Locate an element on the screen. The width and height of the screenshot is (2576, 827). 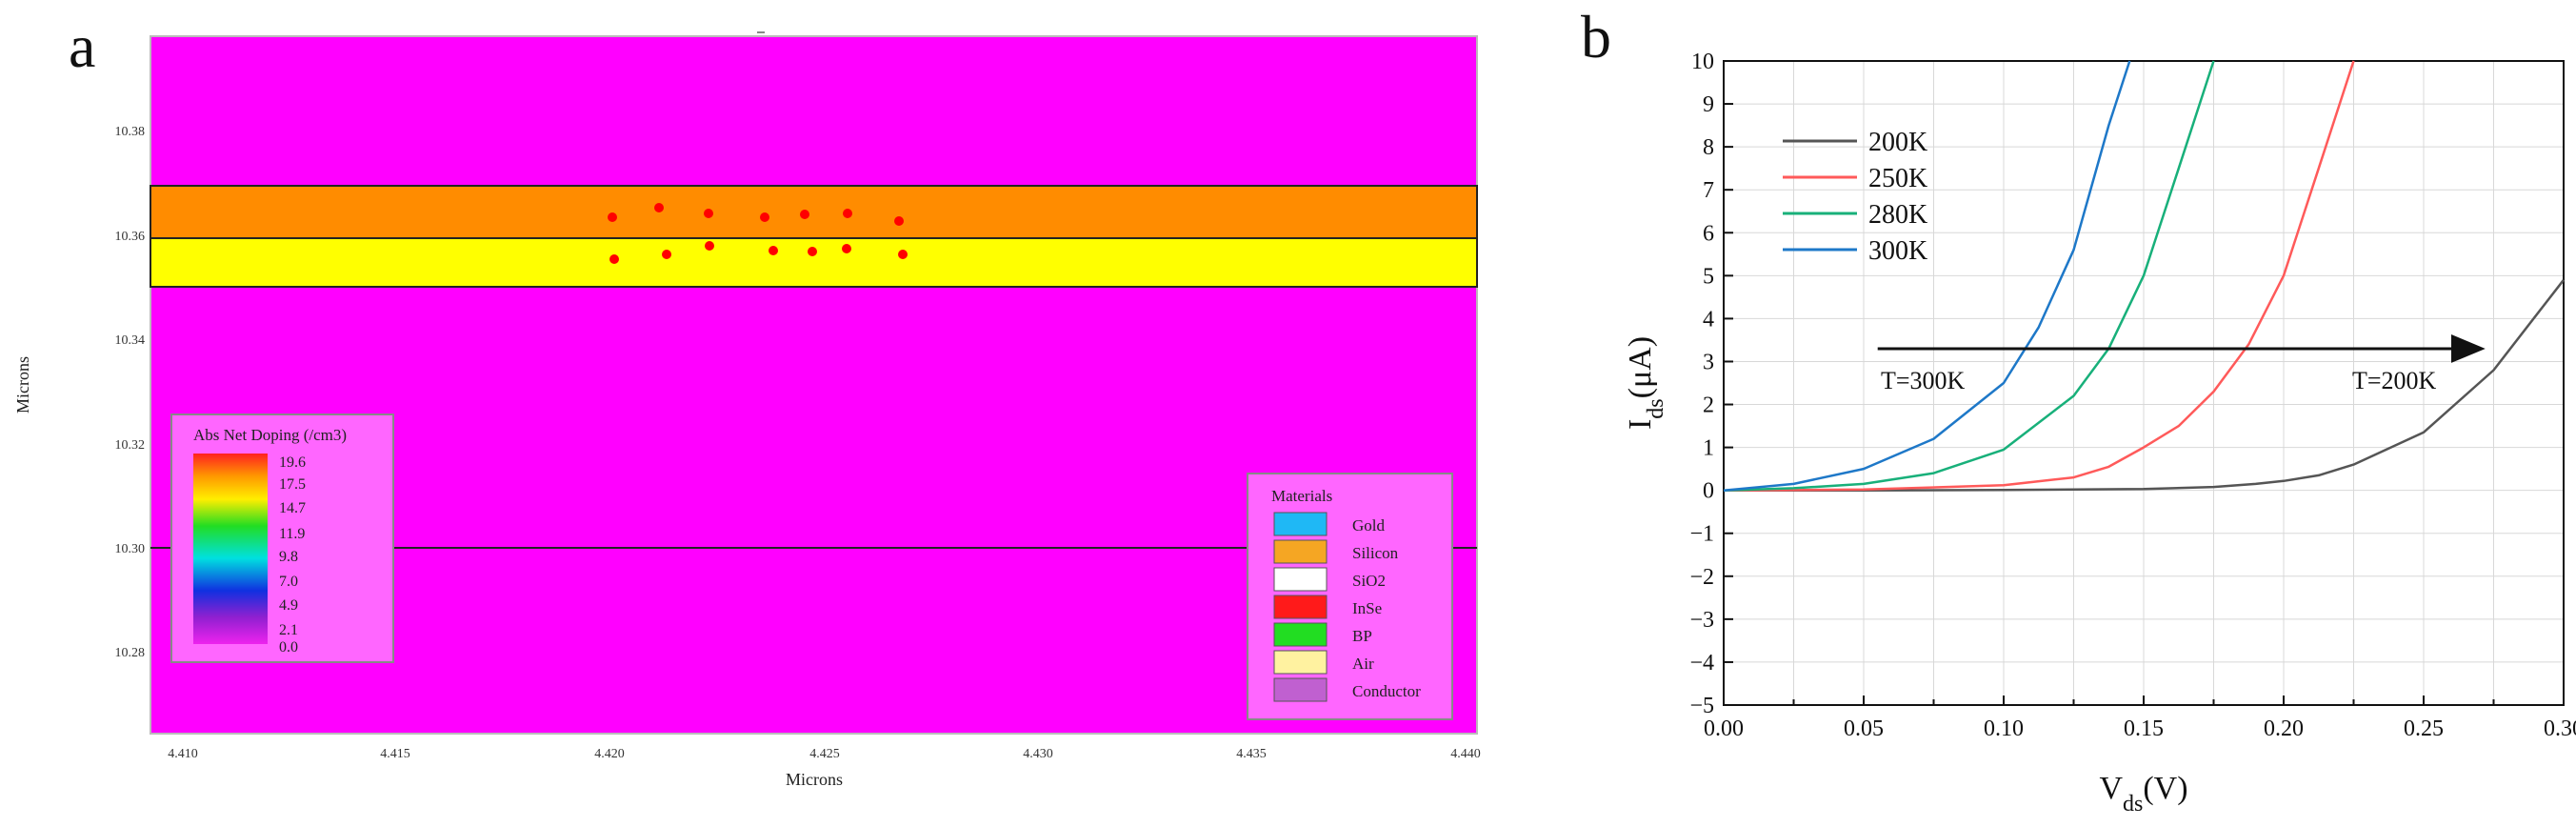
series-line-200K is located at coordinates (2144, 385).